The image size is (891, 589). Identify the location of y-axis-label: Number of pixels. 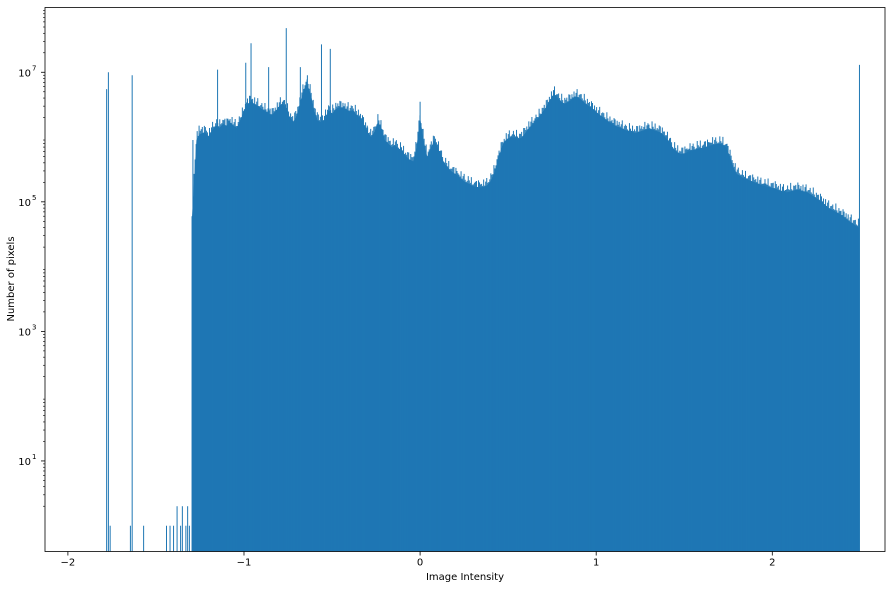
(11, 278).